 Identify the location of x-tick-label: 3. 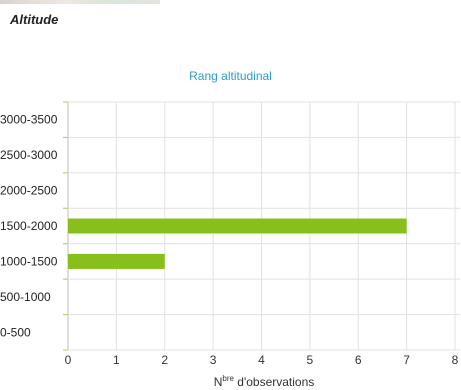
(213, 360).